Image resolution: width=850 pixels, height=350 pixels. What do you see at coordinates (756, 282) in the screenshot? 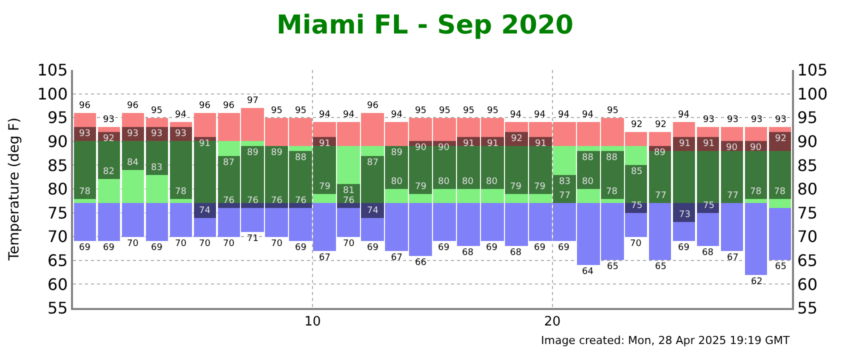
I see `annotation: 62` at bounding box center [756, 282].